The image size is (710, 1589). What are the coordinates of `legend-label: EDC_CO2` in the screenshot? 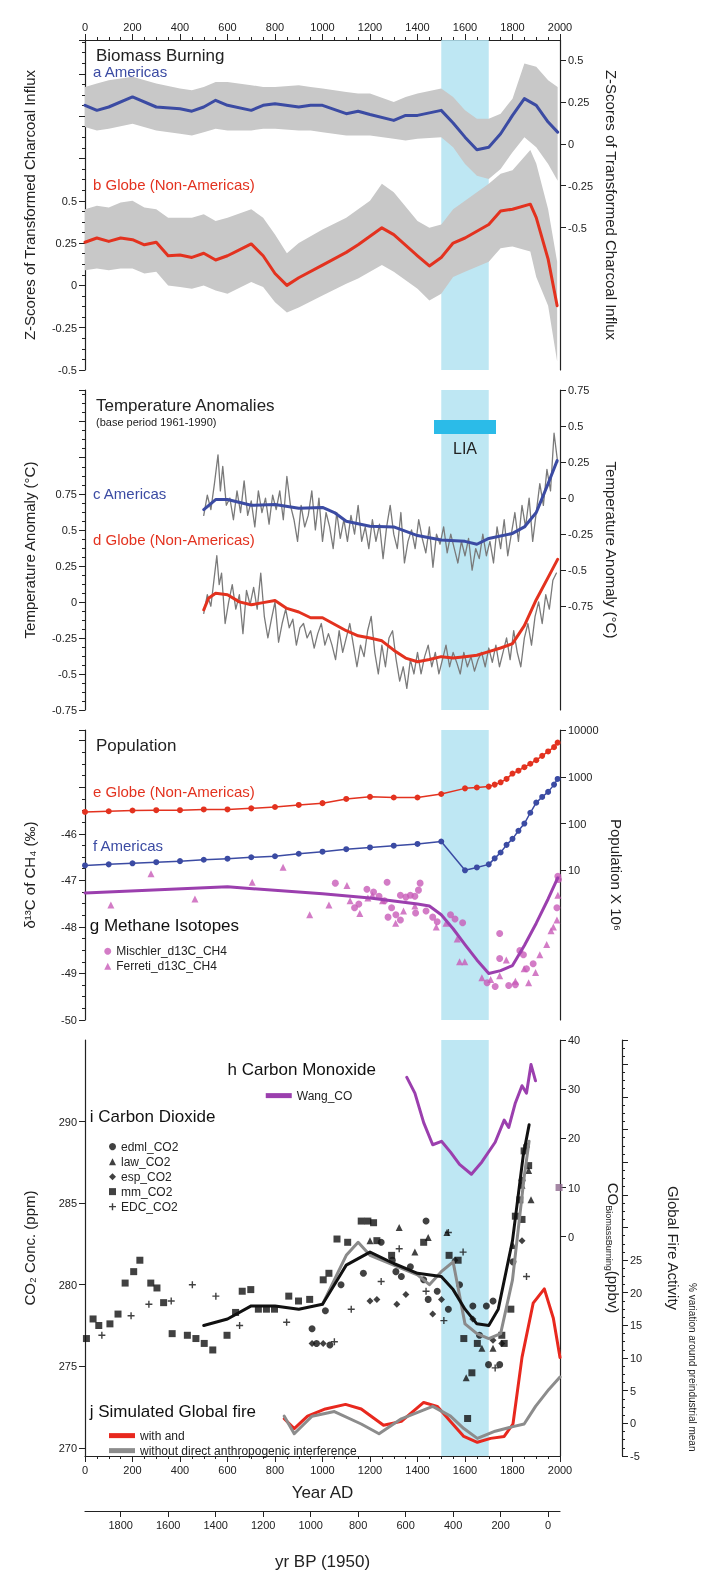 It's located at (150, 1206).